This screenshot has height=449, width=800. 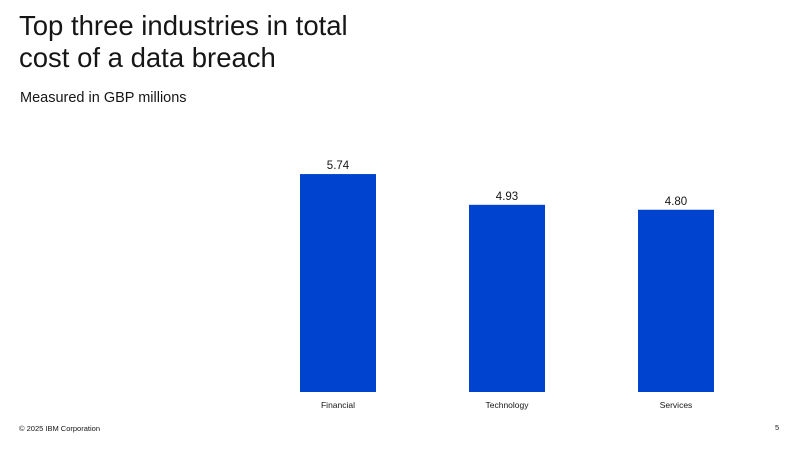 I want to click on bar-financial, so click(x=338, y=283).